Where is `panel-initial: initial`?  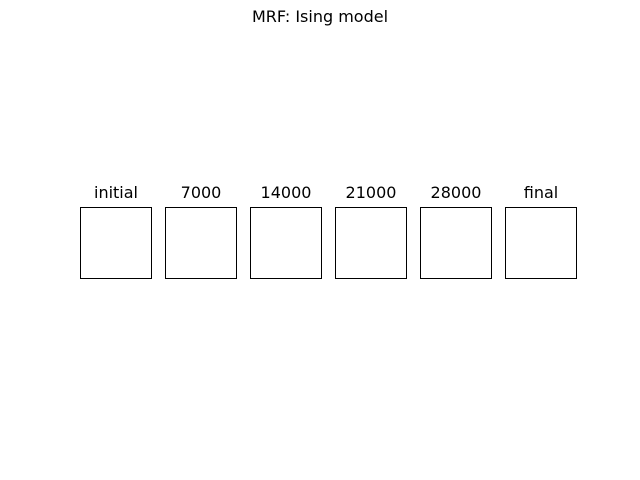 panel-initial: initial is located at coordinates (116, 231).